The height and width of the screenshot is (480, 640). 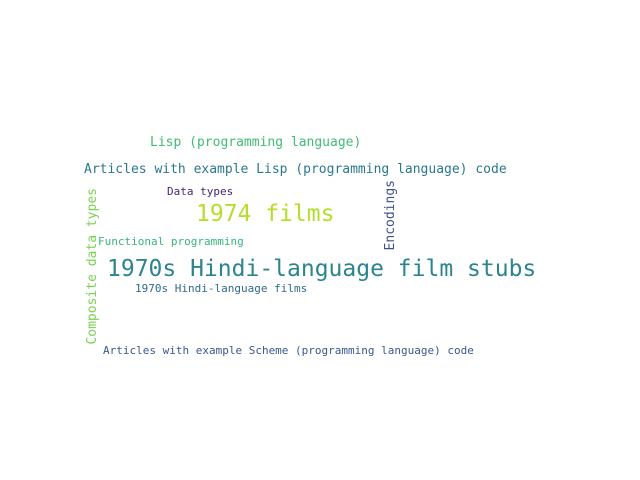 What do you see at coordinates (265, 214) in the screenshot?
I see `word-1974-films: 1974 films` at bounding box center [265, 214].